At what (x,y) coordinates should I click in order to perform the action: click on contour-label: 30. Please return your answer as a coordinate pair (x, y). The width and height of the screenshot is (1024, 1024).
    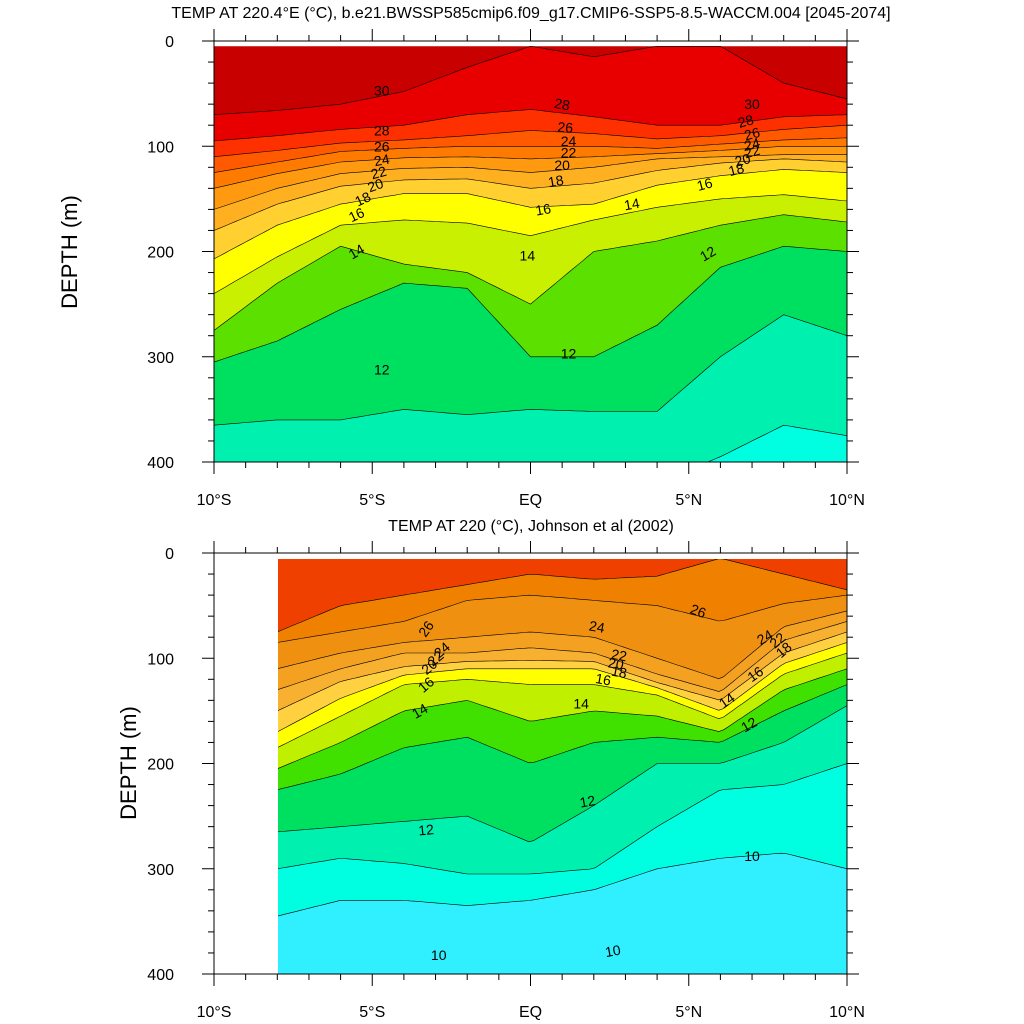
    Looking at the image, I should click on (752, 104).